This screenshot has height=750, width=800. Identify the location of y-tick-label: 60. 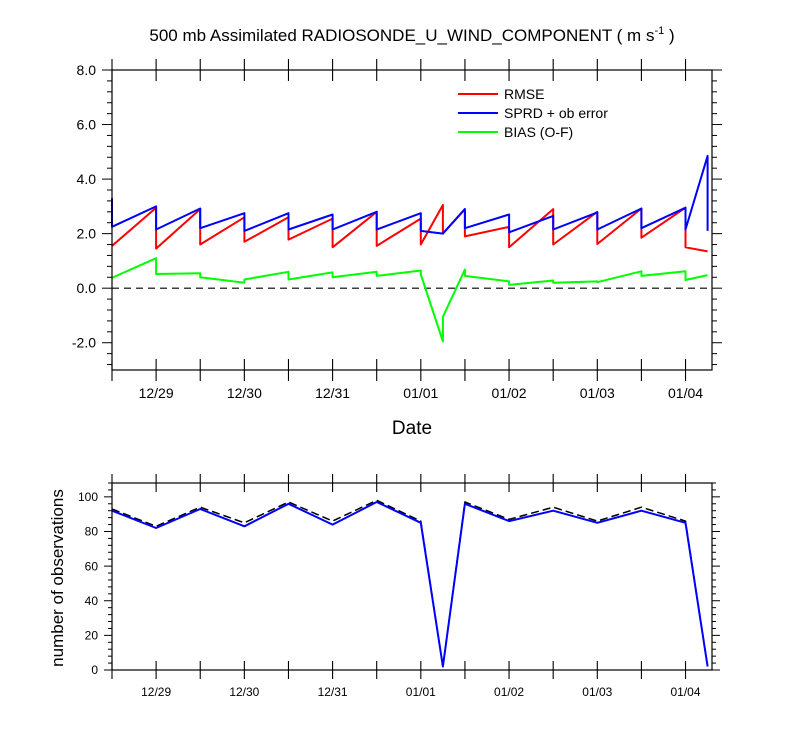
(92, 566).